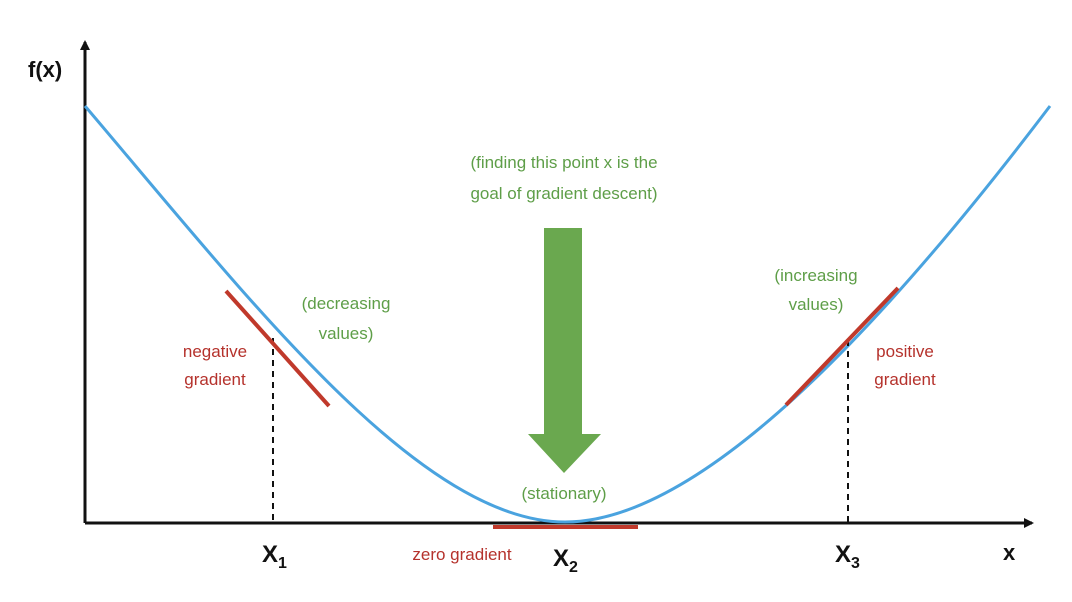 This screenshot has width=1072, height=602. I want to click on decreasing-note-line1: (decreasing, so click(346, 303).